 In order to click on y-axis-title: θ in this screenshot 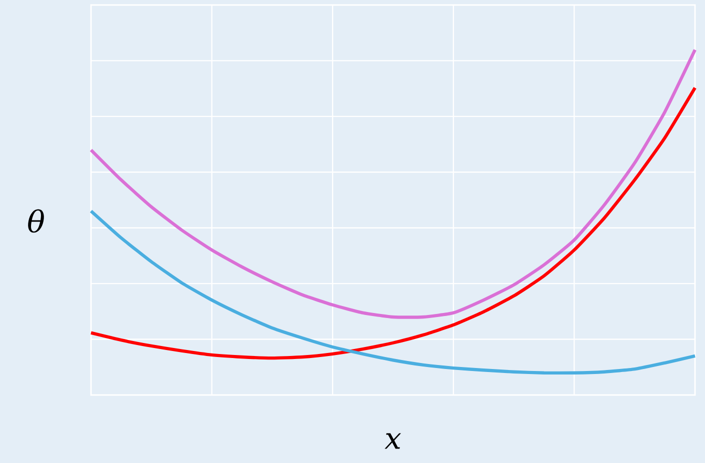, I will do `click(36, 221)`.